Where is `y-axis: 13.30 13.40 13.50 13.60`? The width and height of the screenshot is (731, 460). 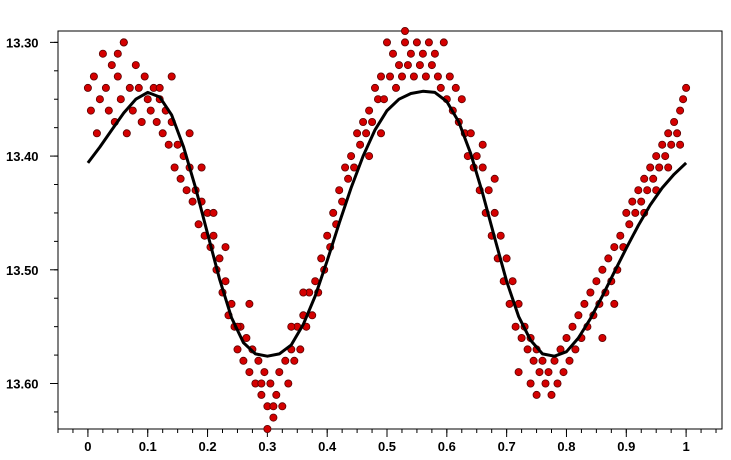
y-axis: 13.30 13.40 13.50 13.60 is located at coordinates (32, 224).